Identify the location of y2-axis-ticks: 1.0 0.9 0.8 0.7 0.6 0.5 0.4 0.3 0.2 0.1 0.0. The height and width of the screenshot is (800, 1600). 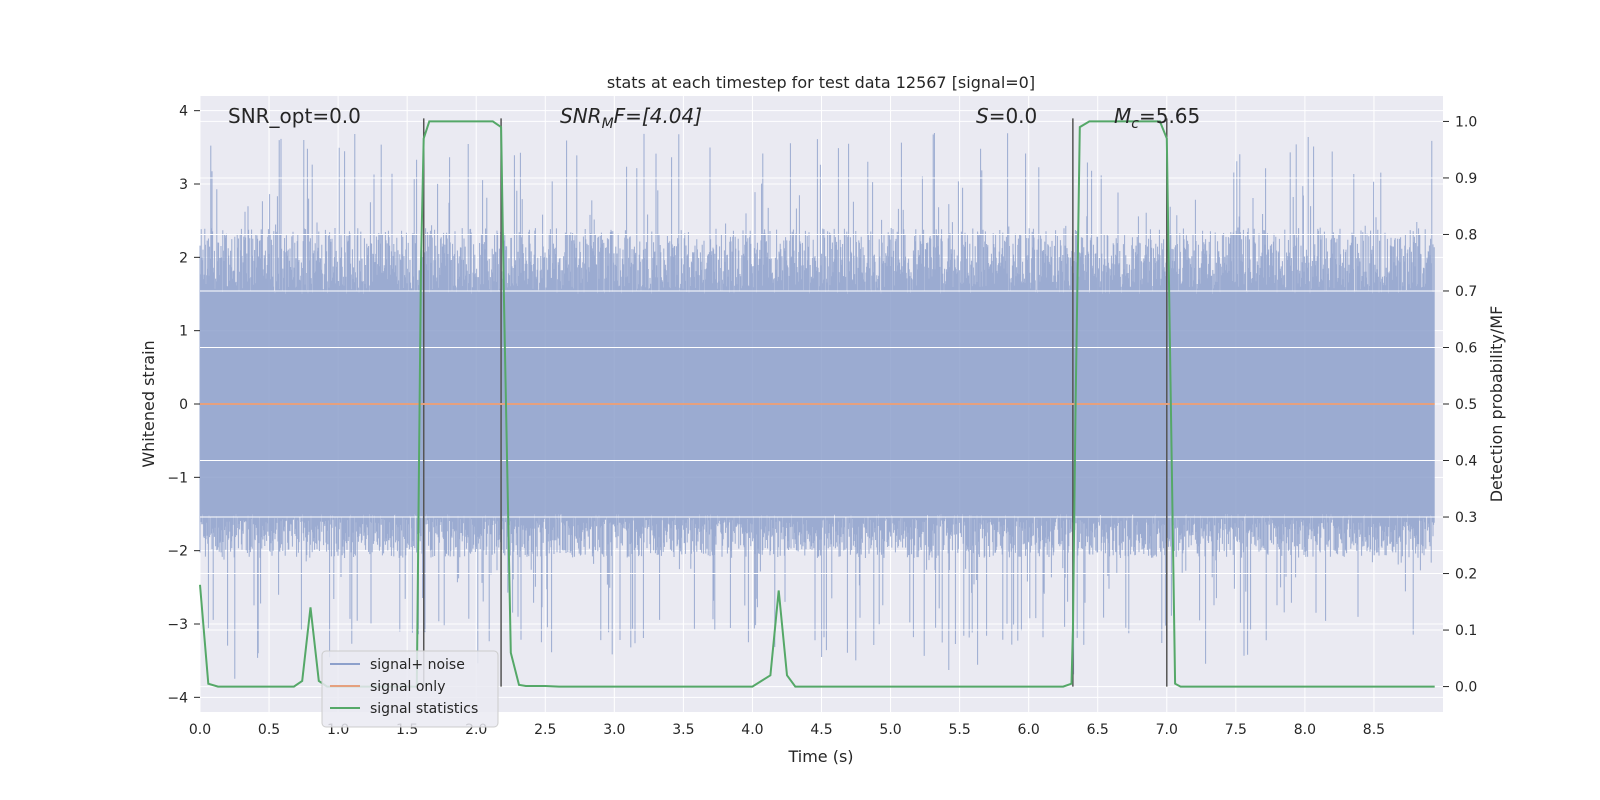
(1460, 405).